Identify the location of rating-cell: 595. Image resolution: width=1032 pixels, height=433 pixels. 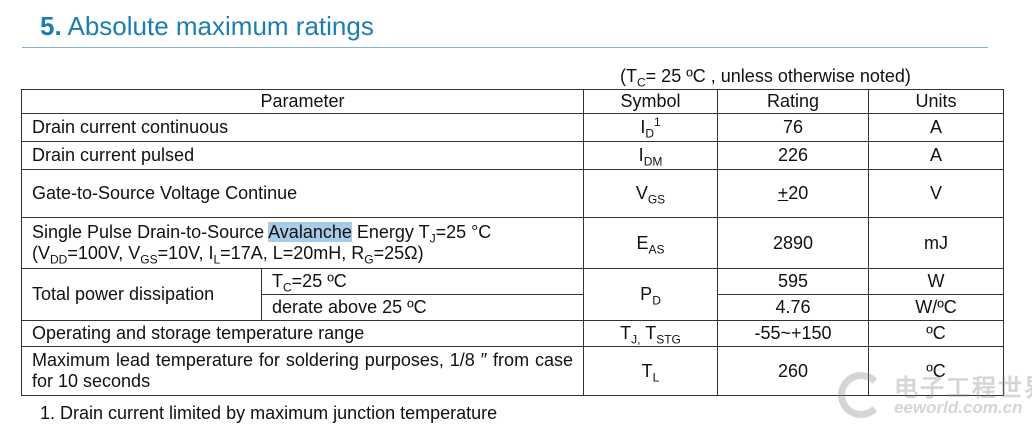
(793, 281).